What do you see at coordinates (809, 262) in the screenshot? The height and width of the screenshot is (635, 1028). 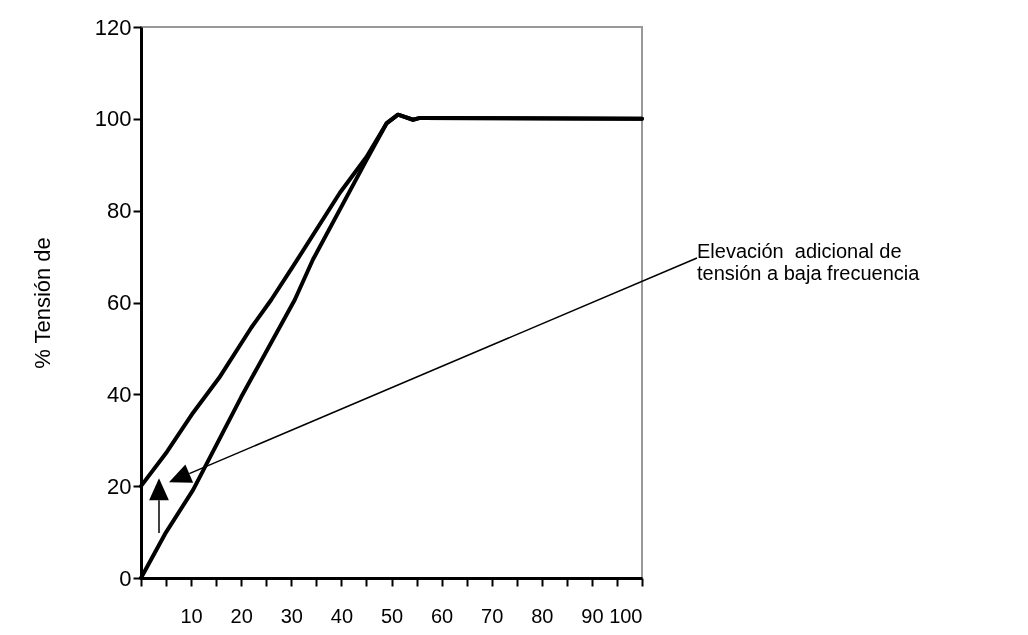 I see `text: Elevación adicional de tensión a baja frecuencia` at bounding box center [809, 262].